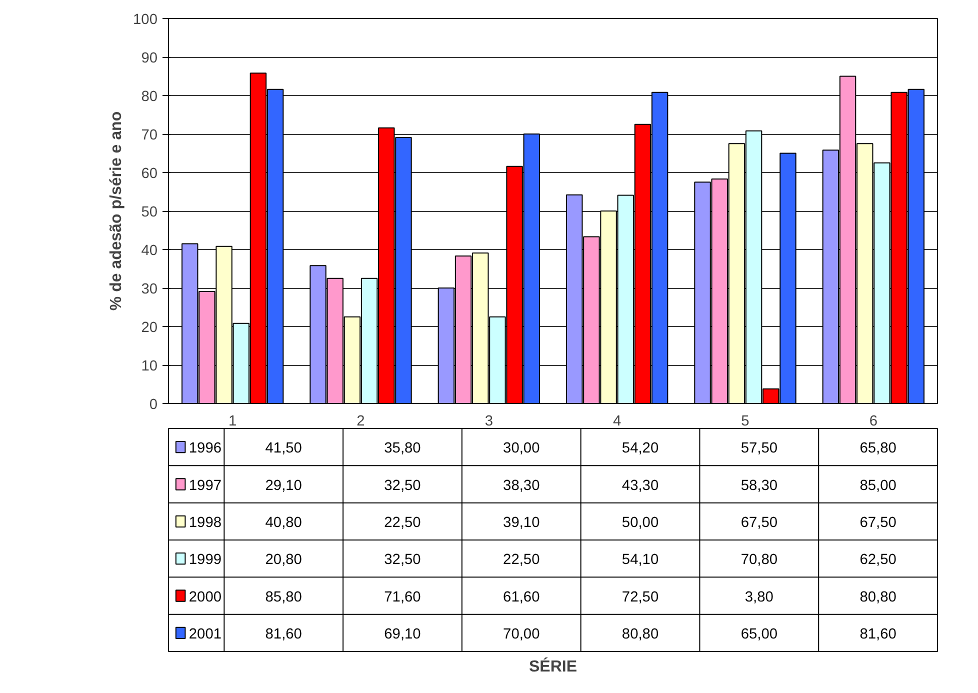  Describe the element at coordinates (149, 251) in the screenshot. I see `y-tick-label: 40` at that location.